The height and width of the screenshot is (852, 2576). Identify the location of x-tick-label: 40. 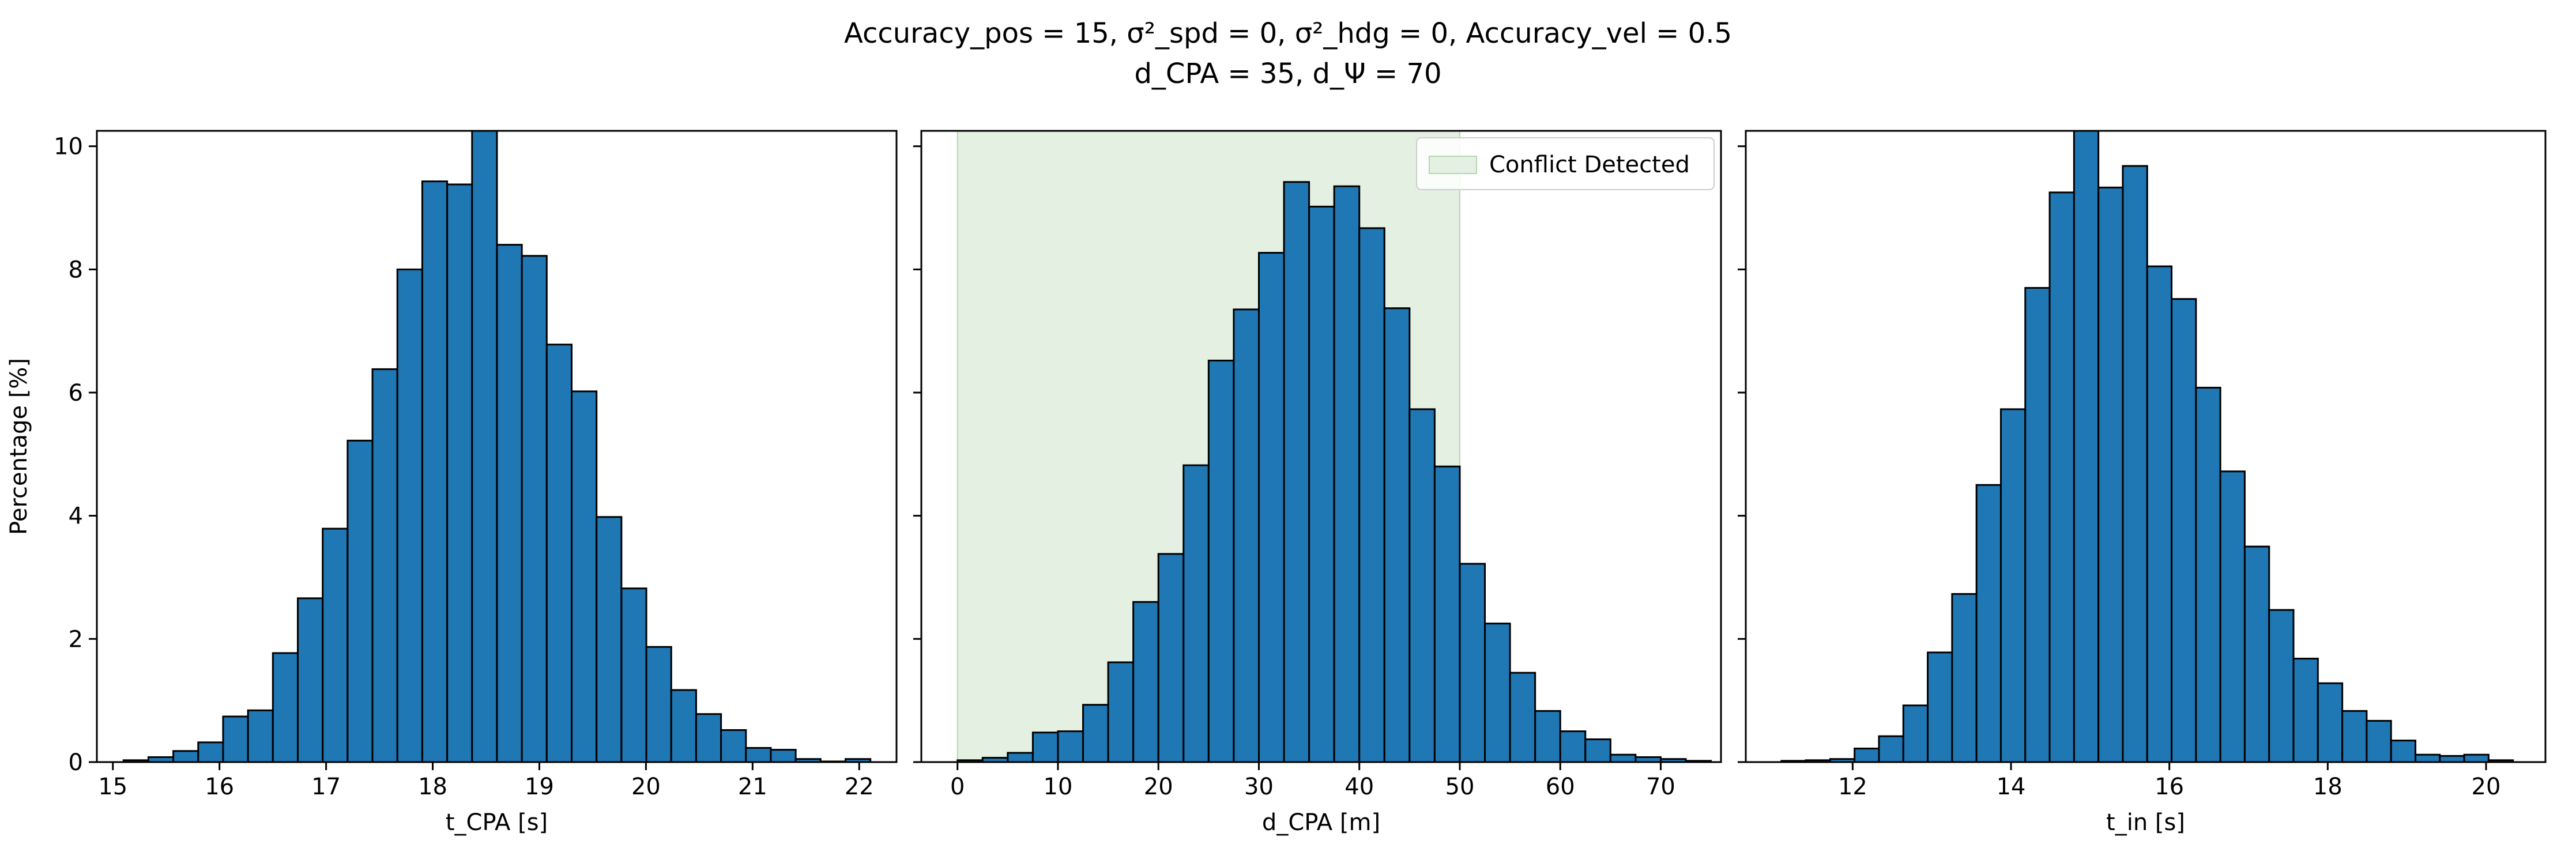
(1359, 787).